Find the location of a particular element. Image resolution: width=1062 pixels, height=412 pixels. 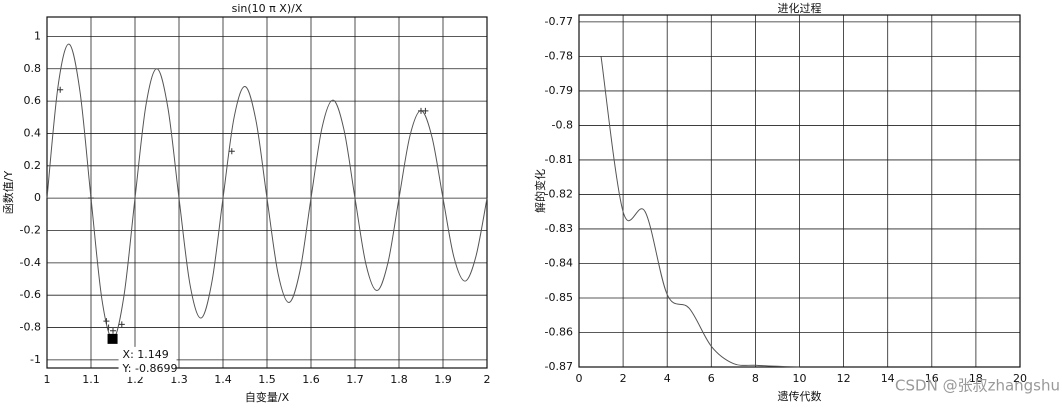

y-tick-label: 0.6 is located at coordinates (33, 100).